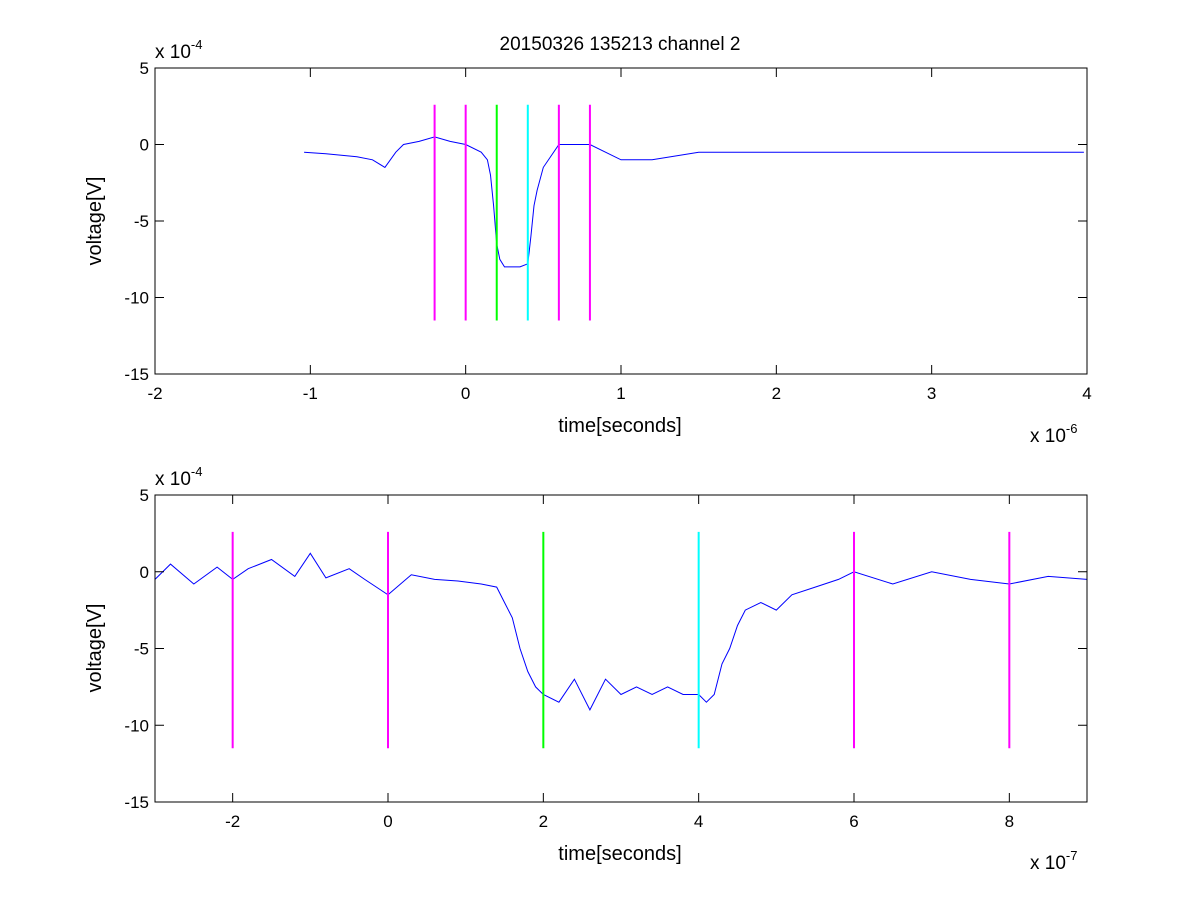  Describe the element at coordinates (136, 725) in the screenshot. I see `bottom-y-tick-label: -10` at that location.